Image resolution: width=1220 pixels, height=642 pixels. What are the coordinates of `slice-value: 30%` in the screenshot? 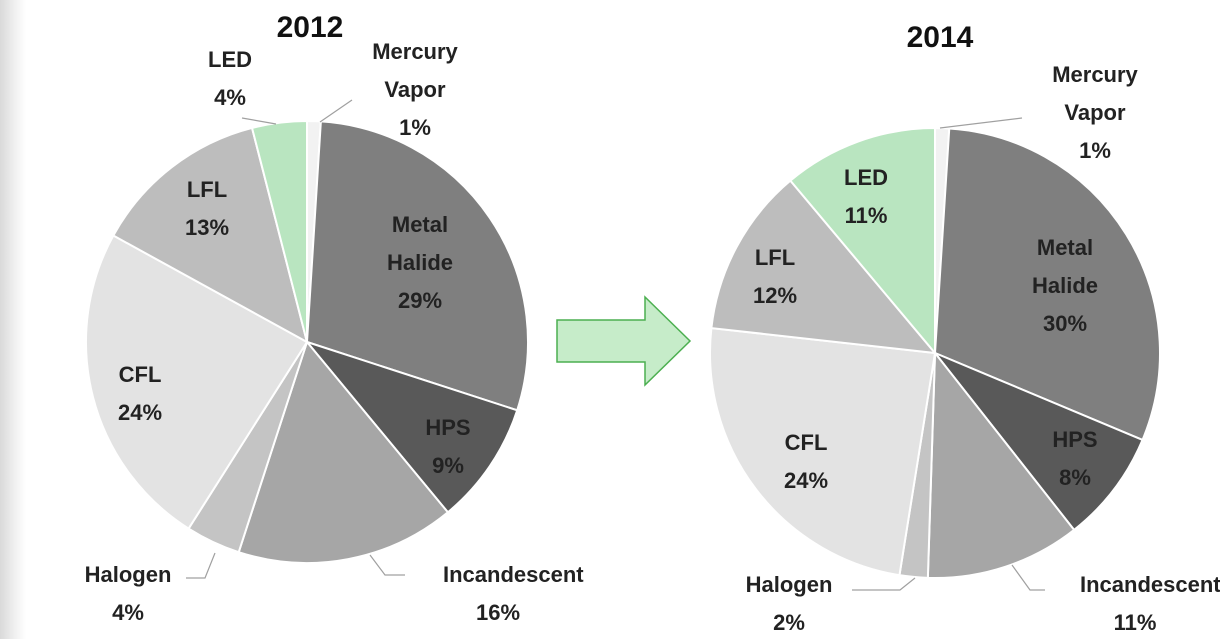 It's located at (1065, 323).